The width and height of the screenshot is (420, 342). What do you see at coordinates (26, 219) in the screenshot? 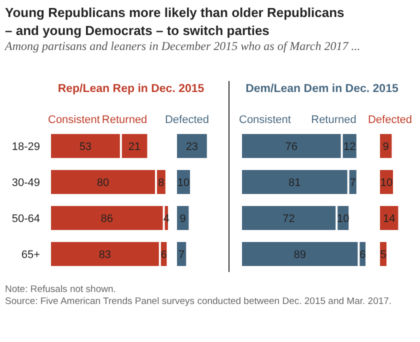
I see `y-tick-label: 50-64` at bounding box center [26, 219].